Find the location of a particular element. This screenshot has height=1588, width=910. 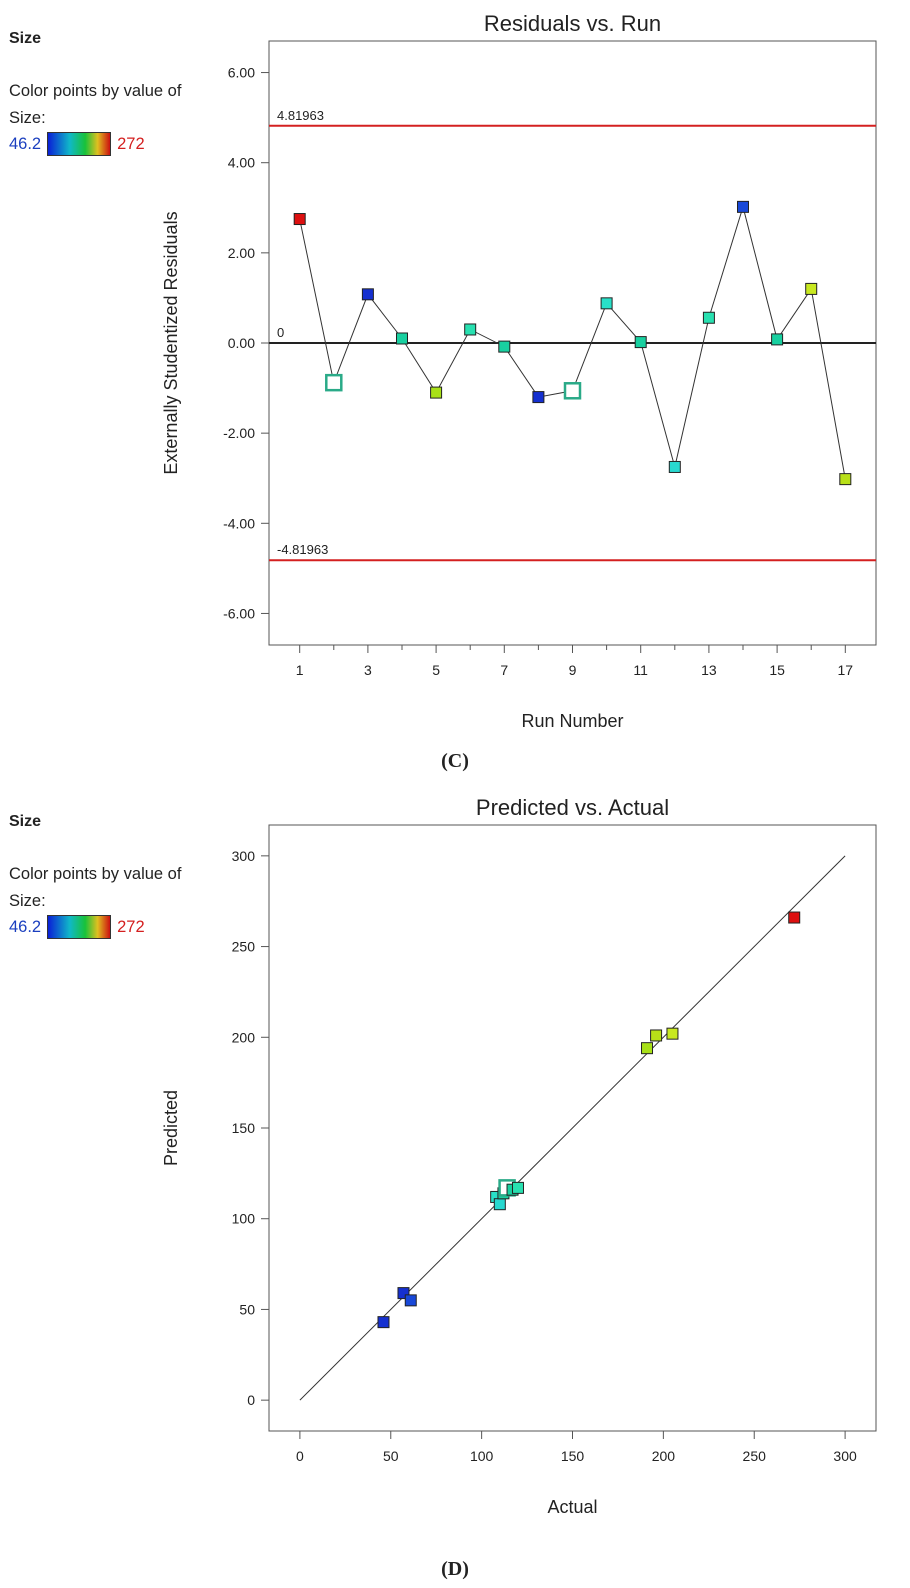

x-axis-label: Actual is located at coordinates (572, 1507).